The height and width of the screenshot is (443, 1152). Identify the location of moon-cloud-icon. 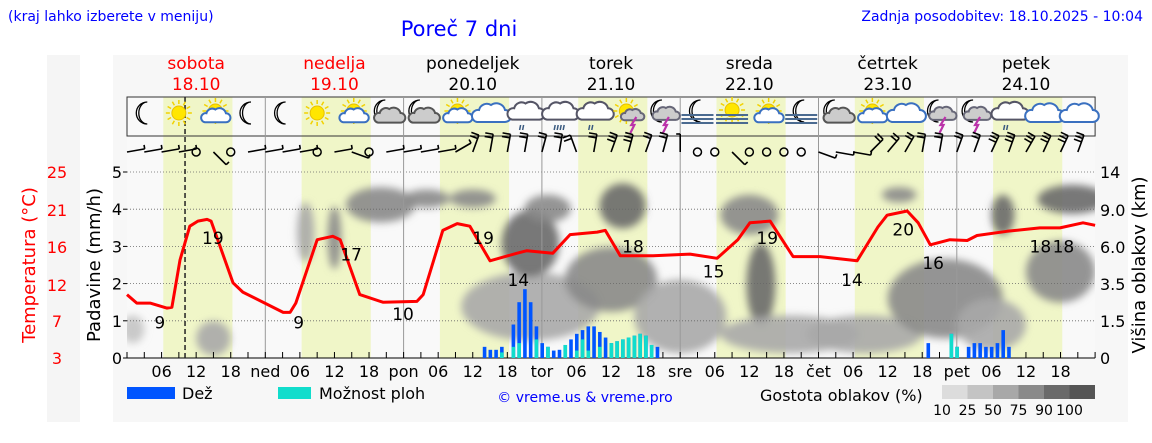
(390, 111).